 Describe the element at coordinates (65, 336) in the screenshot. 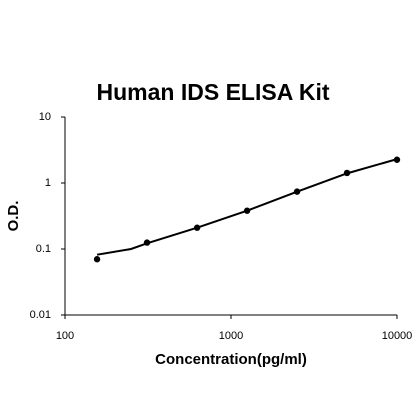

I see `x-tick-label: 100` at that location.